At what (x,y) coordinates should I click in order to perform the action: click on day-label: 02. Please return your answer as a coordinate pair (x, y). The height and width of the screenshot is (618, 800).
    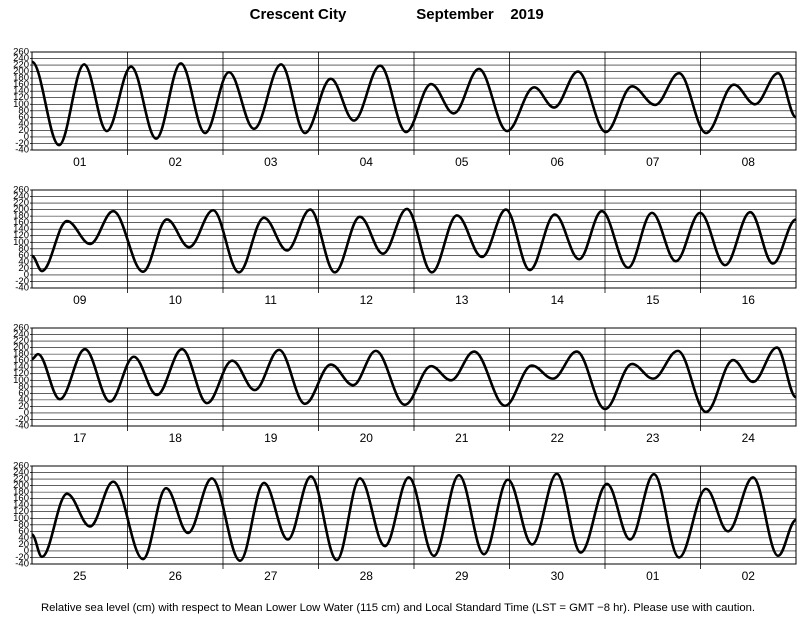
    Looking at the image, I should click on (749, 576).